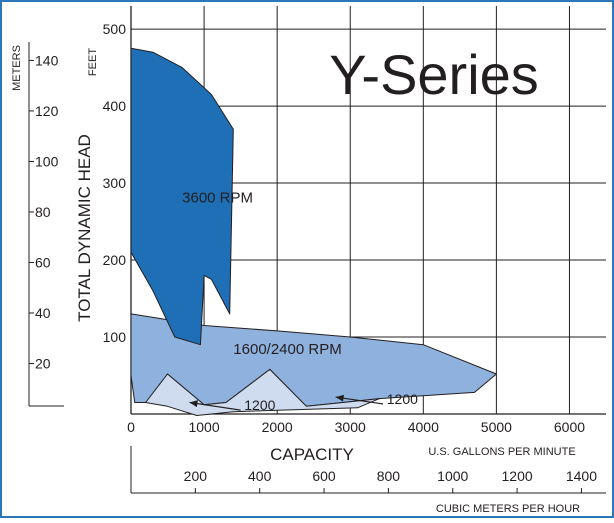 The height and width of the screenshot is (523, 614). I want to click on meters-tick-label: 20, so click(43, 363).